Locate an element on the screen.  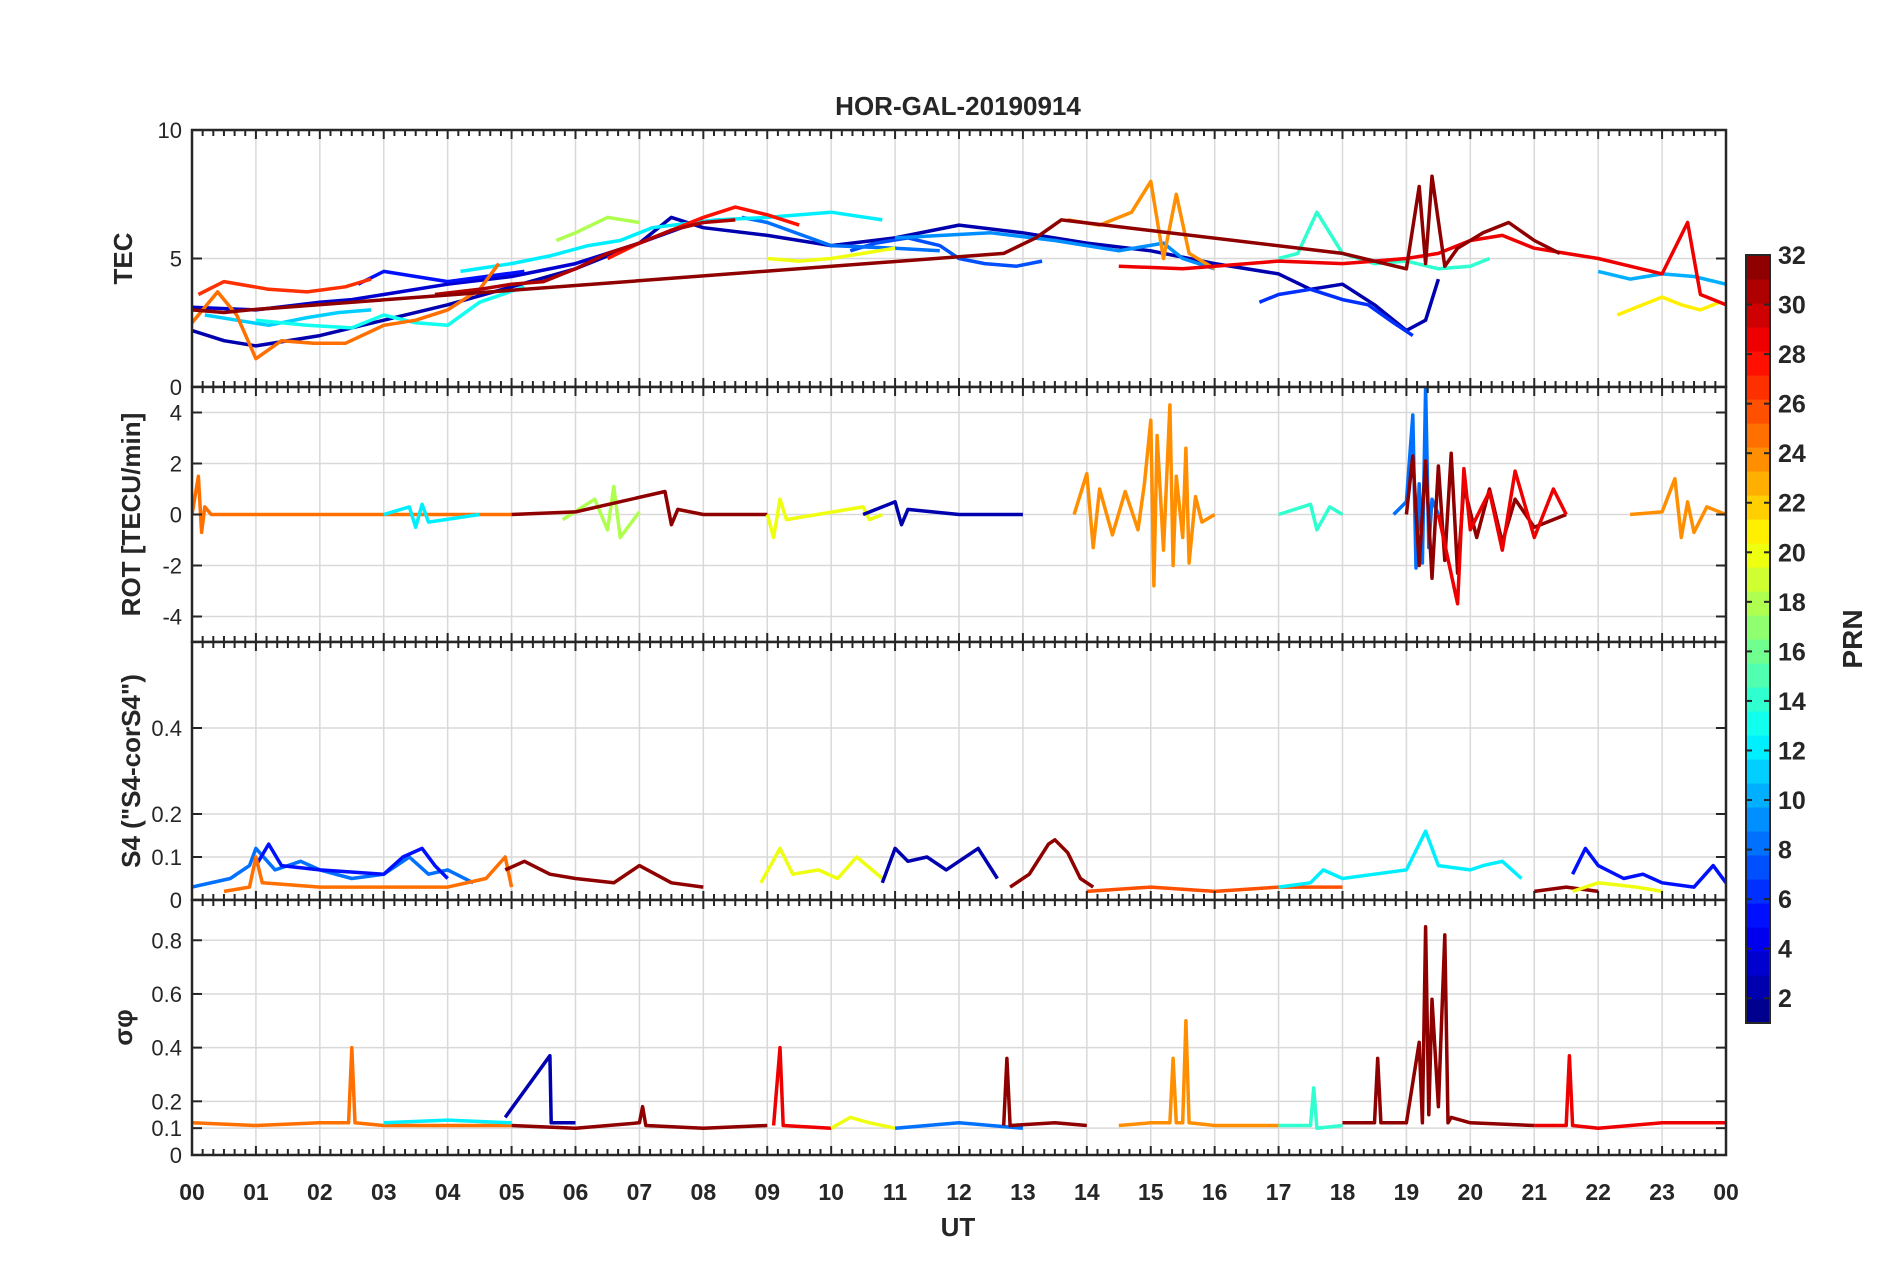
y-tick-label: 2 is located at coordinates (176, 464).